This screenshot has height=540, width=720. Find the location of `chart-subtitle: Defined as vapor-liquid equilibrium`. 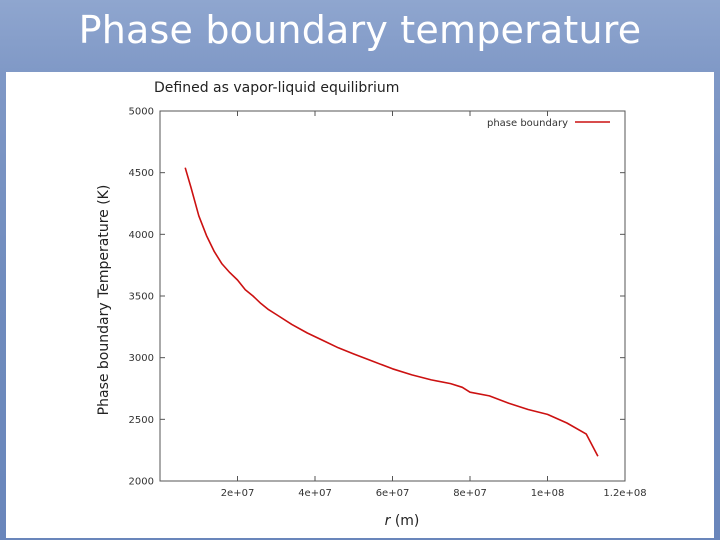

chart-subtitle: Defined as vapor-liquid equilibrium is located at coordinates (277, 88).